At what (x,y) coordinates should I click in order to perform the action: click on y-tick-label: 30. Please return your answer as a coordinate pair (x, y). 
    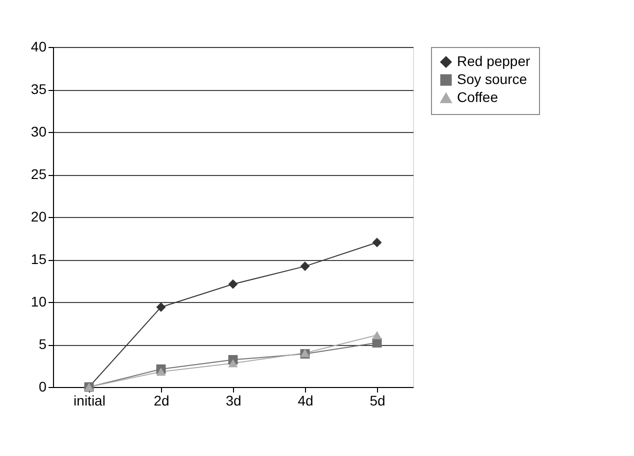
    Looking at the image, I should click on (38, 132).